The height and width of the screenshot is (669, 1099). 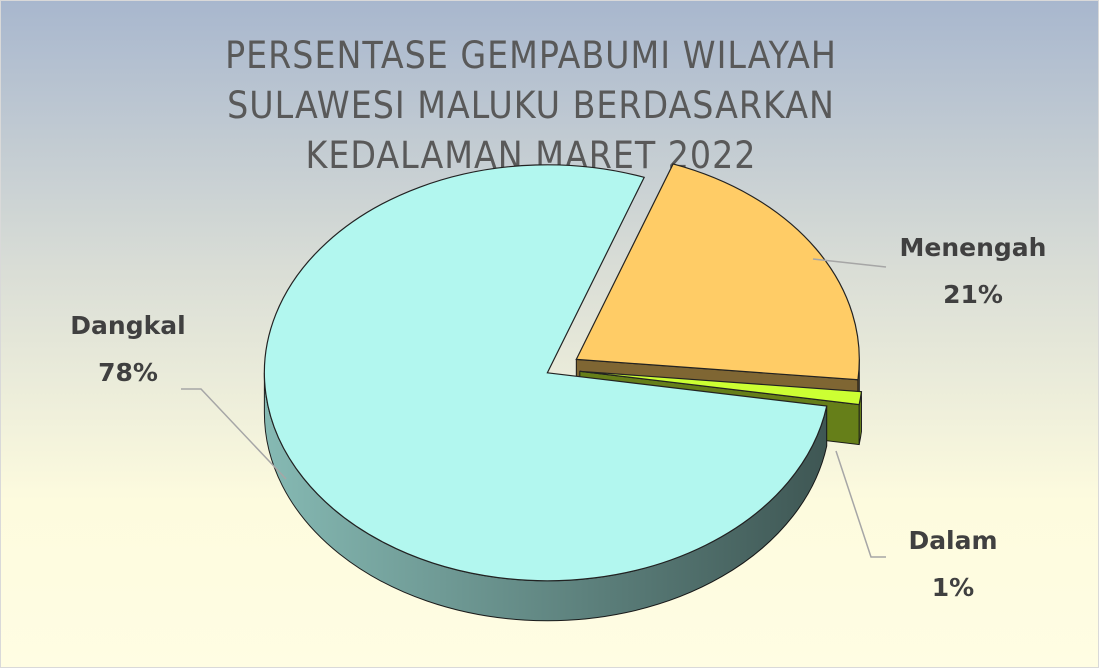 What do you see at coordinates (953, 587) in the screenshot?
I see `data-label-value: 1%` at bounding box center [953, 587].